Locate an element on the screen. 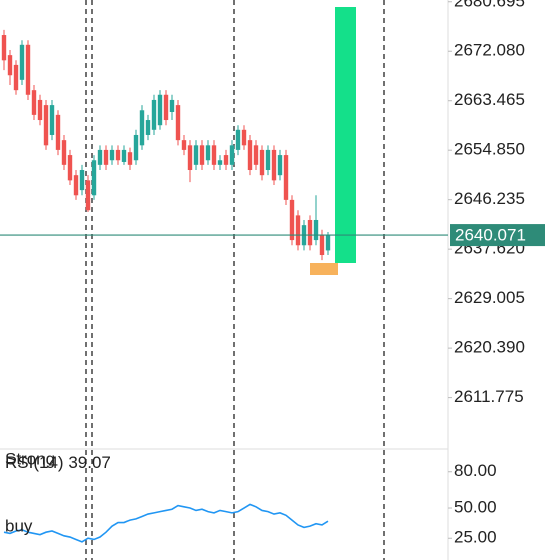 This screenshot has width=560, height=560. y-tick-label: 2611.775 is located at coordinates (489, 396).